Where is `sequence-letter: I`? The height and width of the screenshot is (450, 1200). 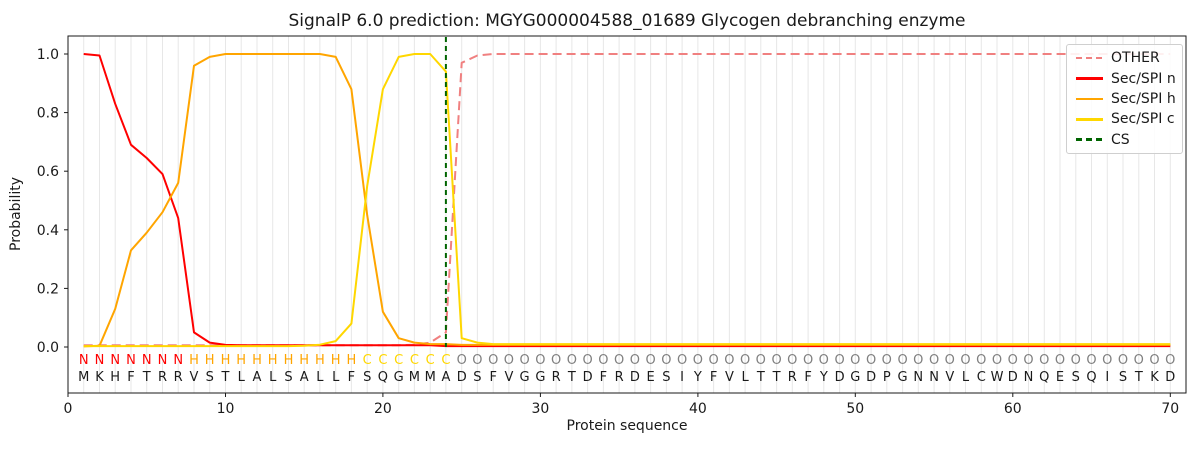
sequence-letter: I is located at coordinates (1107, 377).